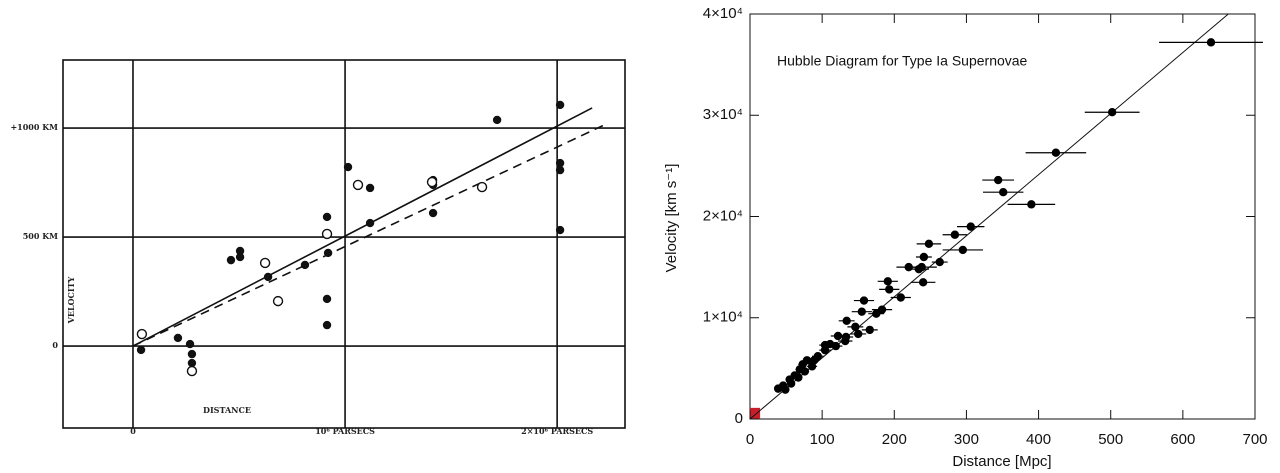  Describe the element at coordinates (1182, 439) in the screenshot. I see `x-tick-label: 600` at that location.